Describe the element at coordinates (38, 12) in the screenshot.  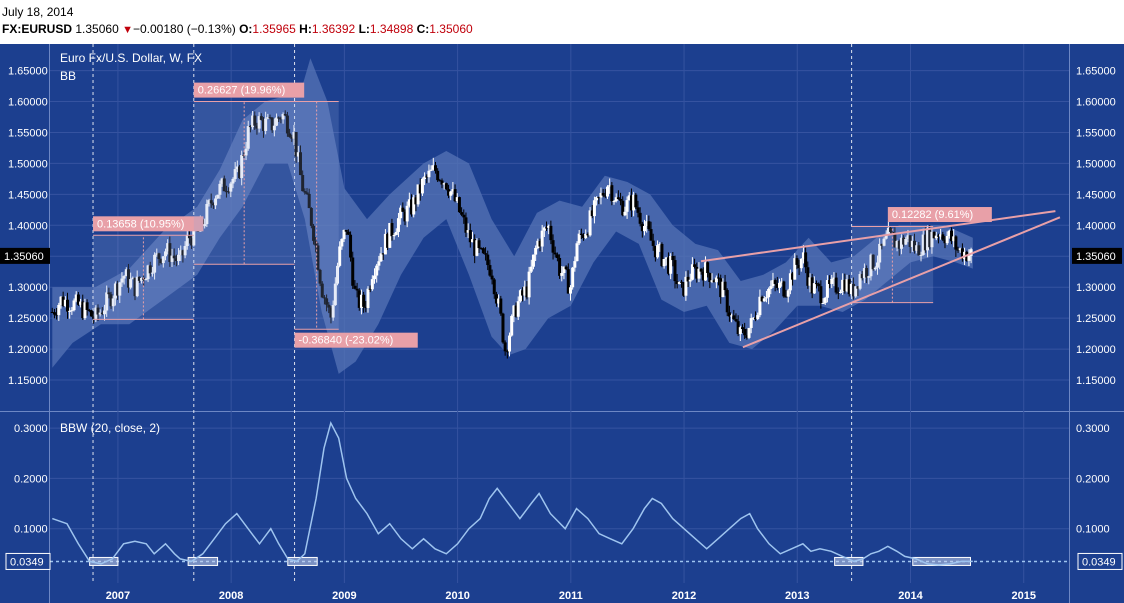
I see `date-label: July 18, 2014` at that location.